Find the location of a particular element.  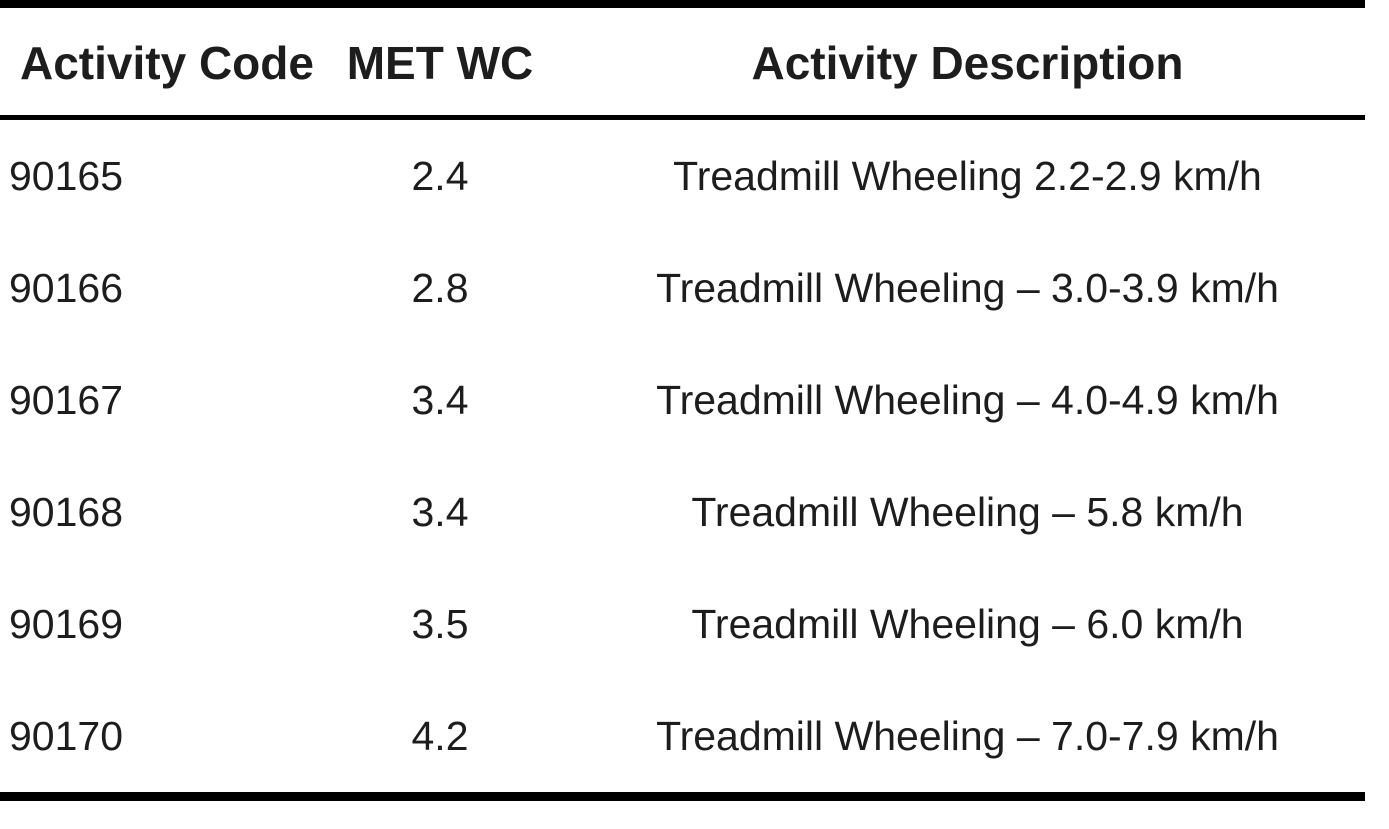

cell-met-wc: 3.5 is located at coordinates (440, 623).